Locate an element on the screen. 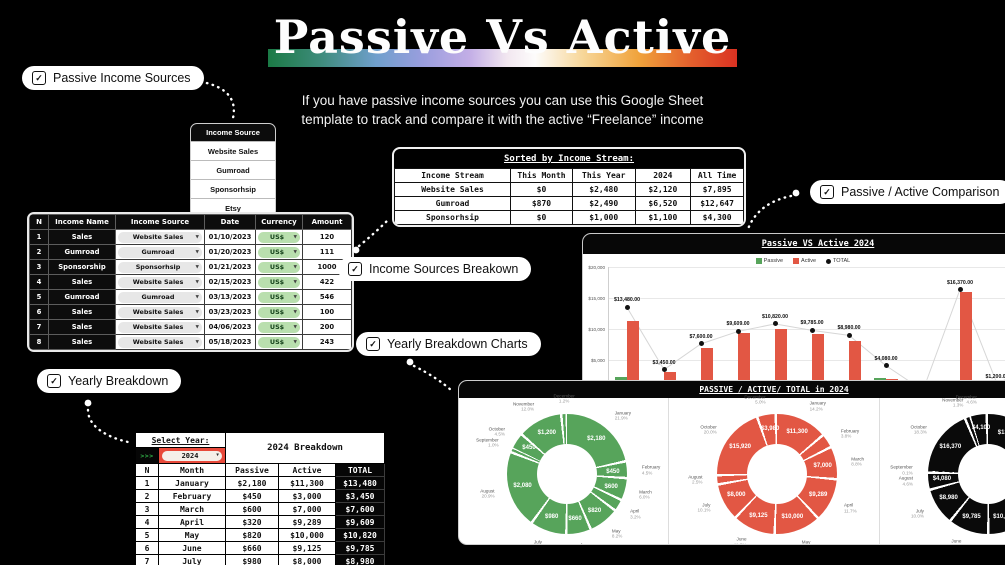 Image resolution: width=1005 pixels, height=565 pixels. select-year-label: Select Year: is located at coordinates (180, 440).